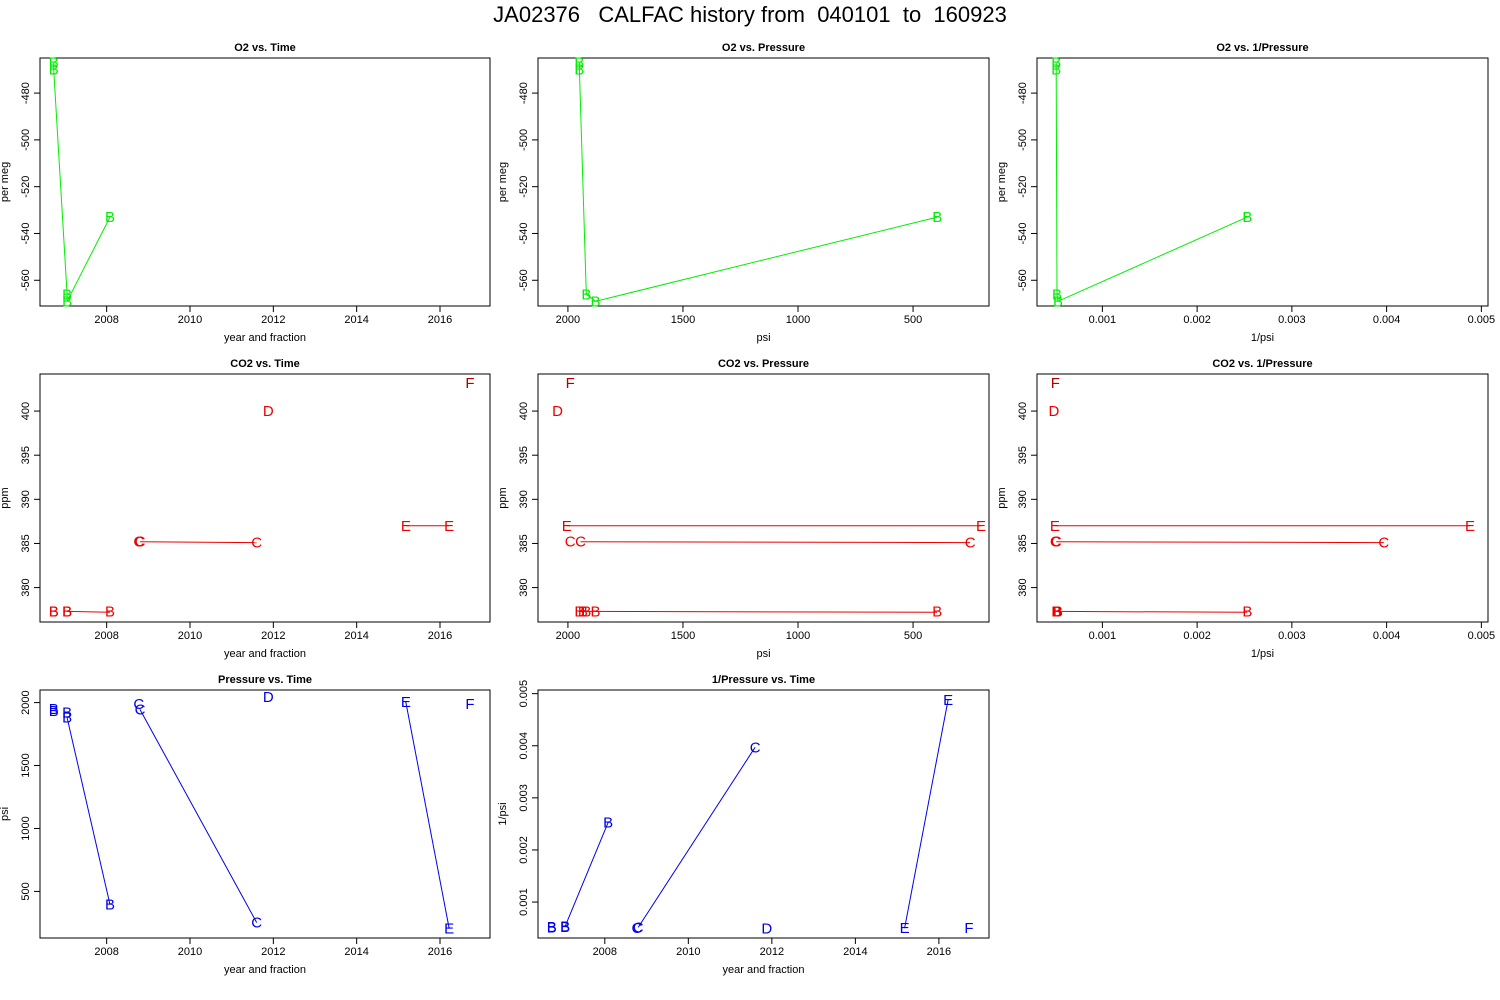 This screenshot has width=1500, height=1000. I want to click on y-tick-label: 380, so click(26, 587).